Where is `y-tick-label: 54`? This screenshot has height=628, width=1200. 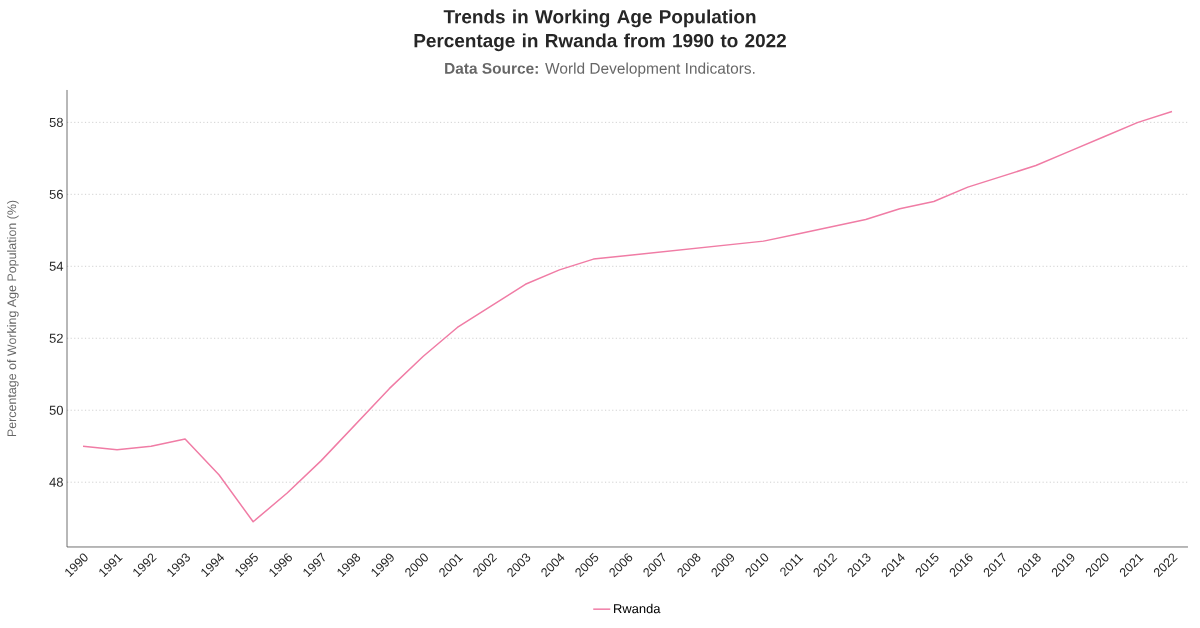
y-tick-label: 54 is located at coordinates (56, 266).